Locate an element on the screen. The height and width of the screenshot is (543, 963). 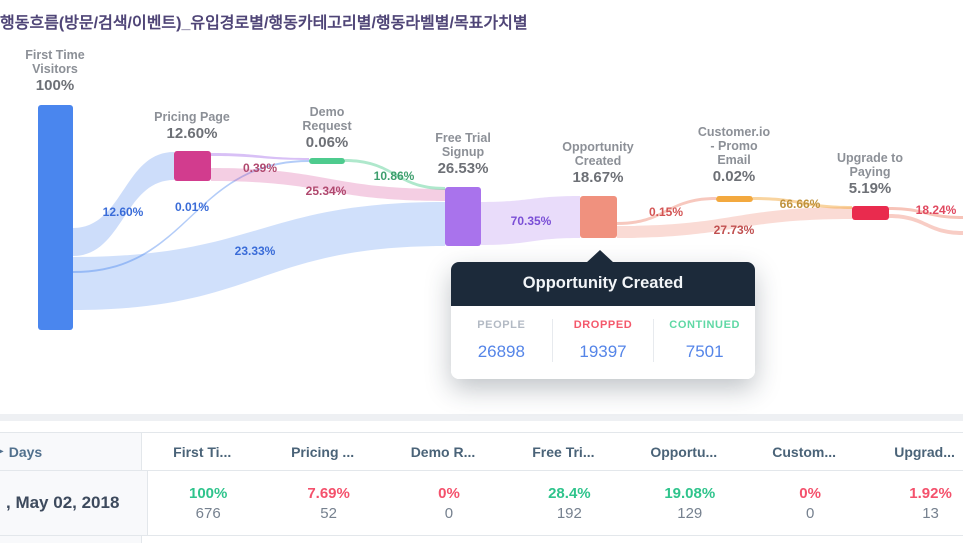
cell-percent: 1.92% is located at coordinates (930, 493).